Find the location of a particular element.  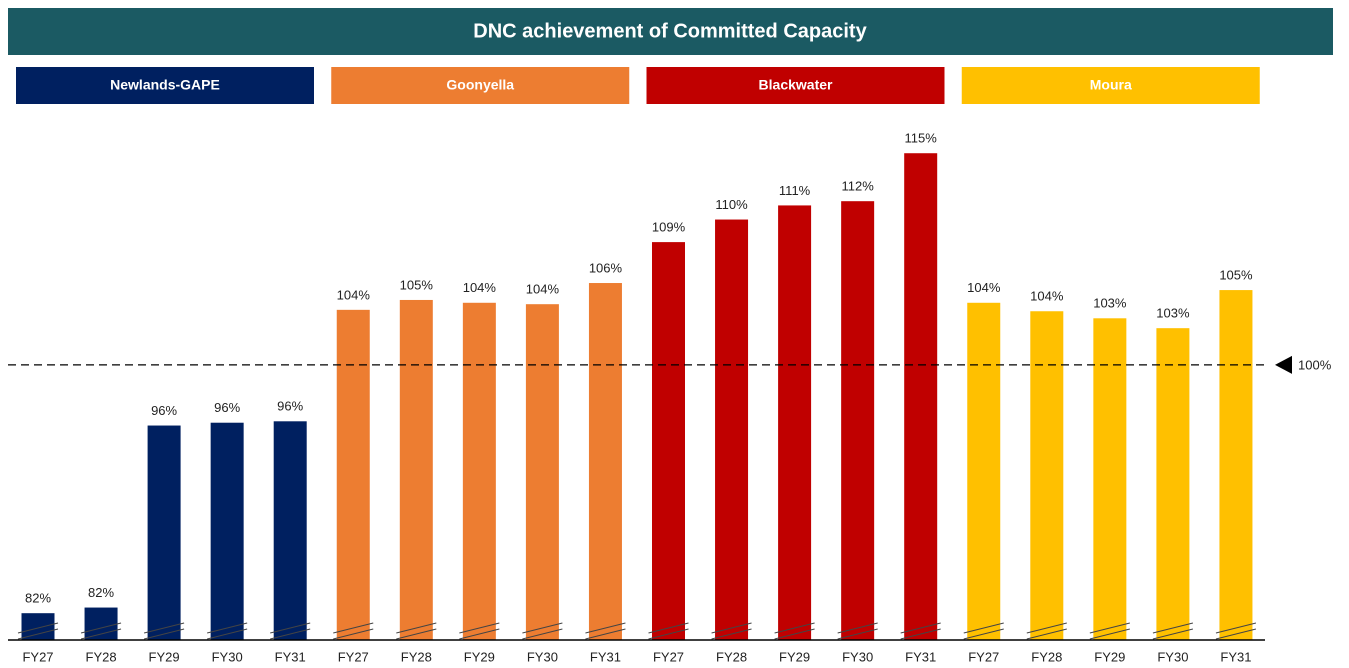

value-label: 103% is located at coordinates (1110, 303).